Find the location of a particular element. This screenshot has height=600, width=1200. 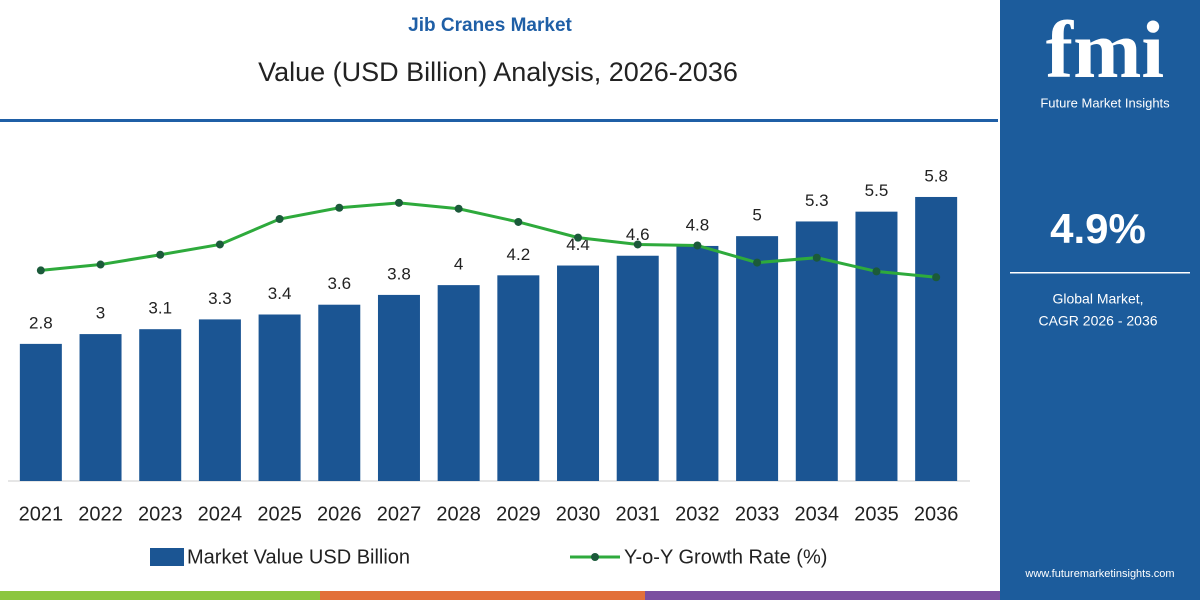

value-label: 3.8 is located at coordinates (399, 273).